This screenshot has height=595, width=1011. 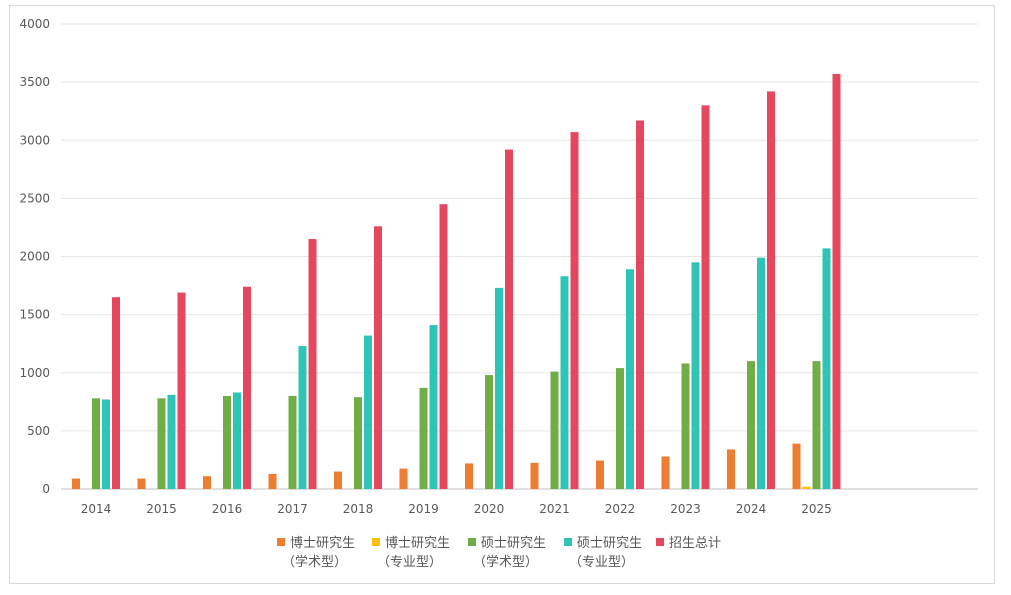 I want to click on x-tick-label: 2023, so click(x=685, y=509).